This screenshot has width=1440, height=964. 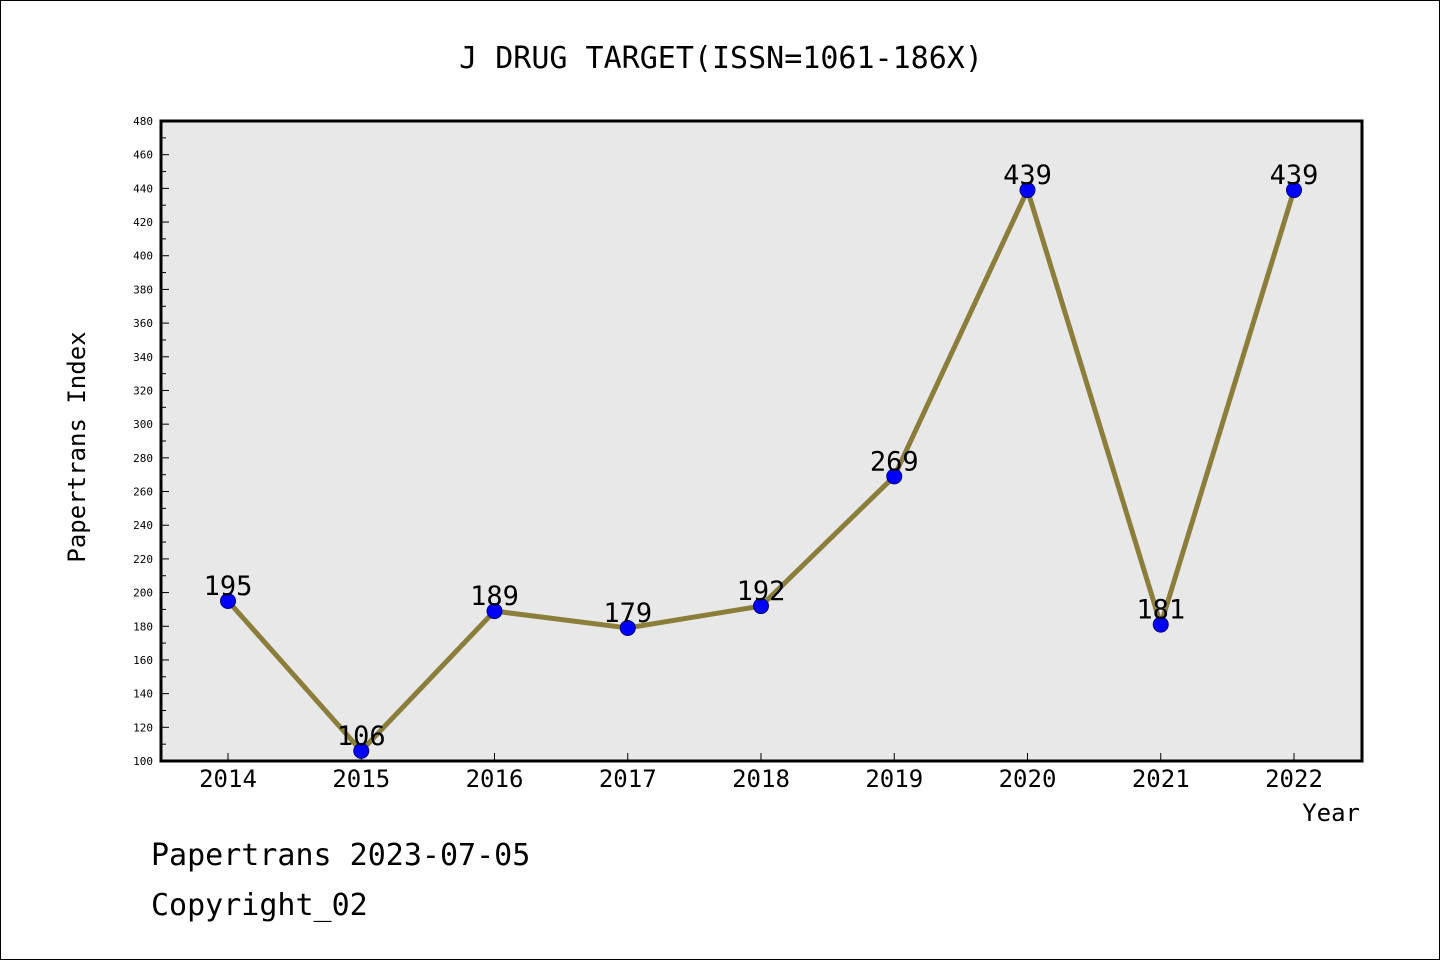 What do you see at coordinates (143, 188) in the screenshot?
I see `y-tick-label: 440` at bounding box center [143, 188].